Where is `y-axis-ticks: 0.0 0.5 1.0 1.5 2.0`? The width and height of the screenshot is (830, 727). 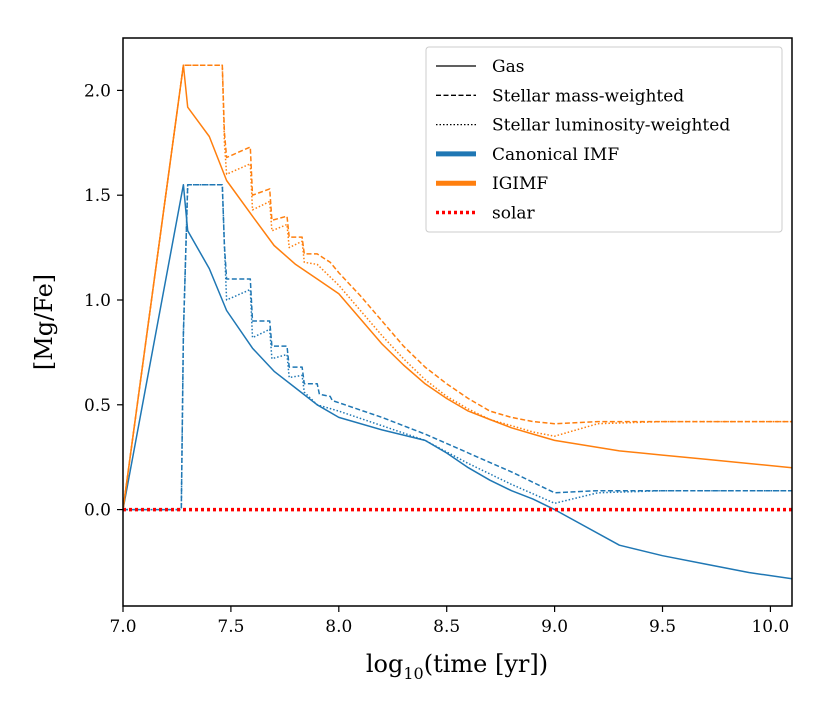 y-axis-ticks: 0.0 0.5 1.0 1.5 2.0 is located at coordinates (103, 301).